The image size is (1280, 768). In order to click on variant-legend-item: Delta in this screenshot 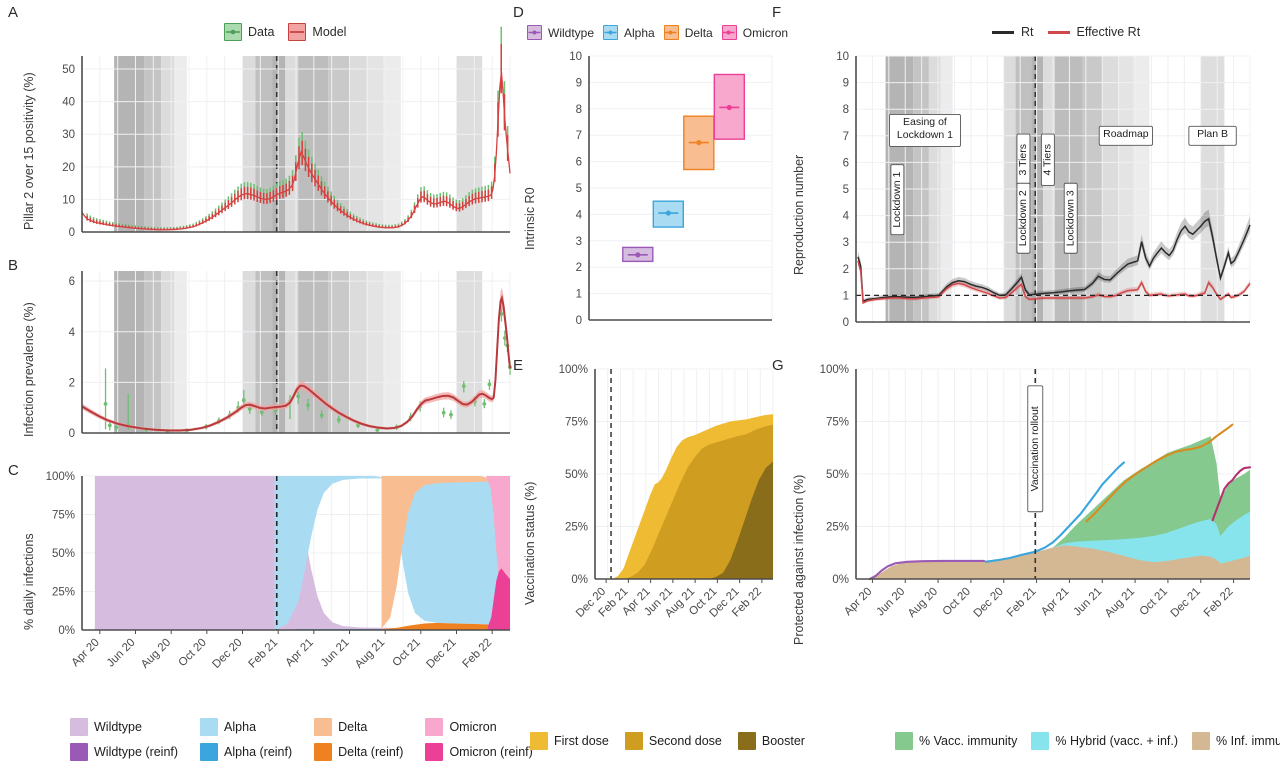, I will do `click(358, 727)`.